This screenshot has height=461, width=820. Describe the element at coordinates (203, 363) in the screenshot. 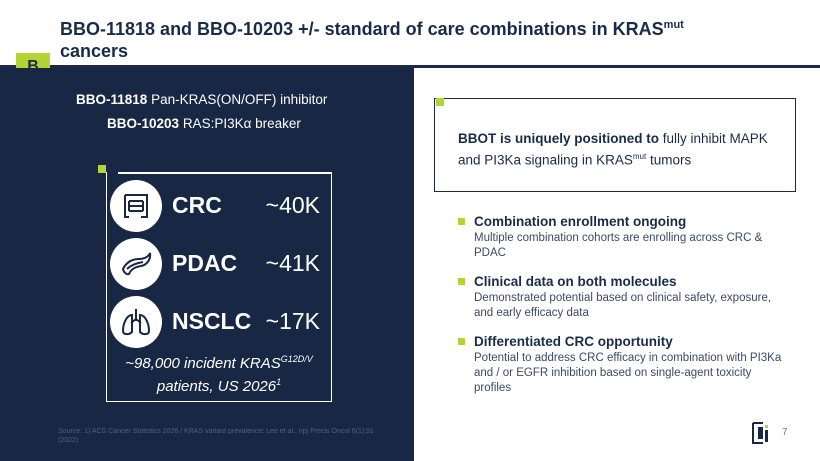

I see `incident-line1: ~98,000 incident KRAS` at that location.